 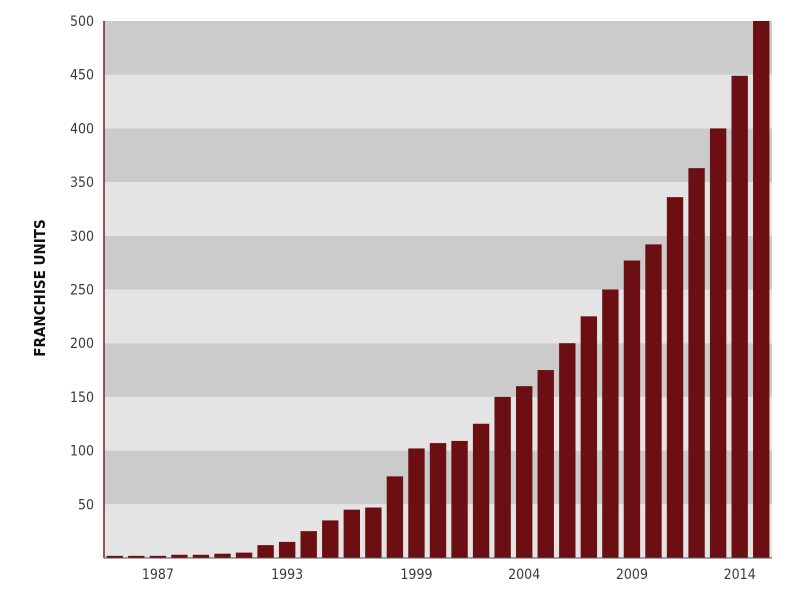 What do you see at coordinates (82, 76) in the screenshot?
I see `y-tick-label: 450` at bounding box center [82, 76].